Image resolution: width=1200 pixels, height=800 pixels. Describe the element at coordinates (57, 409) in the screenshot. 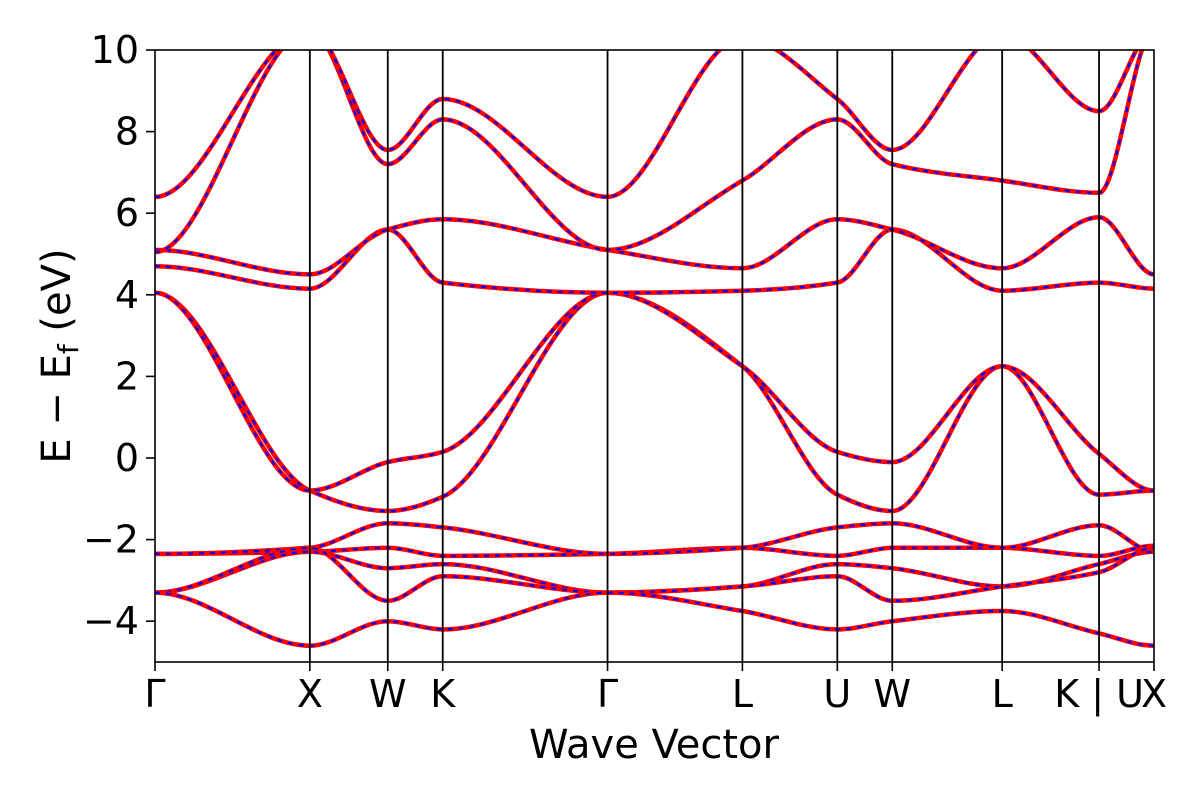

I see `y-axis-title-main: E − E` at that location.